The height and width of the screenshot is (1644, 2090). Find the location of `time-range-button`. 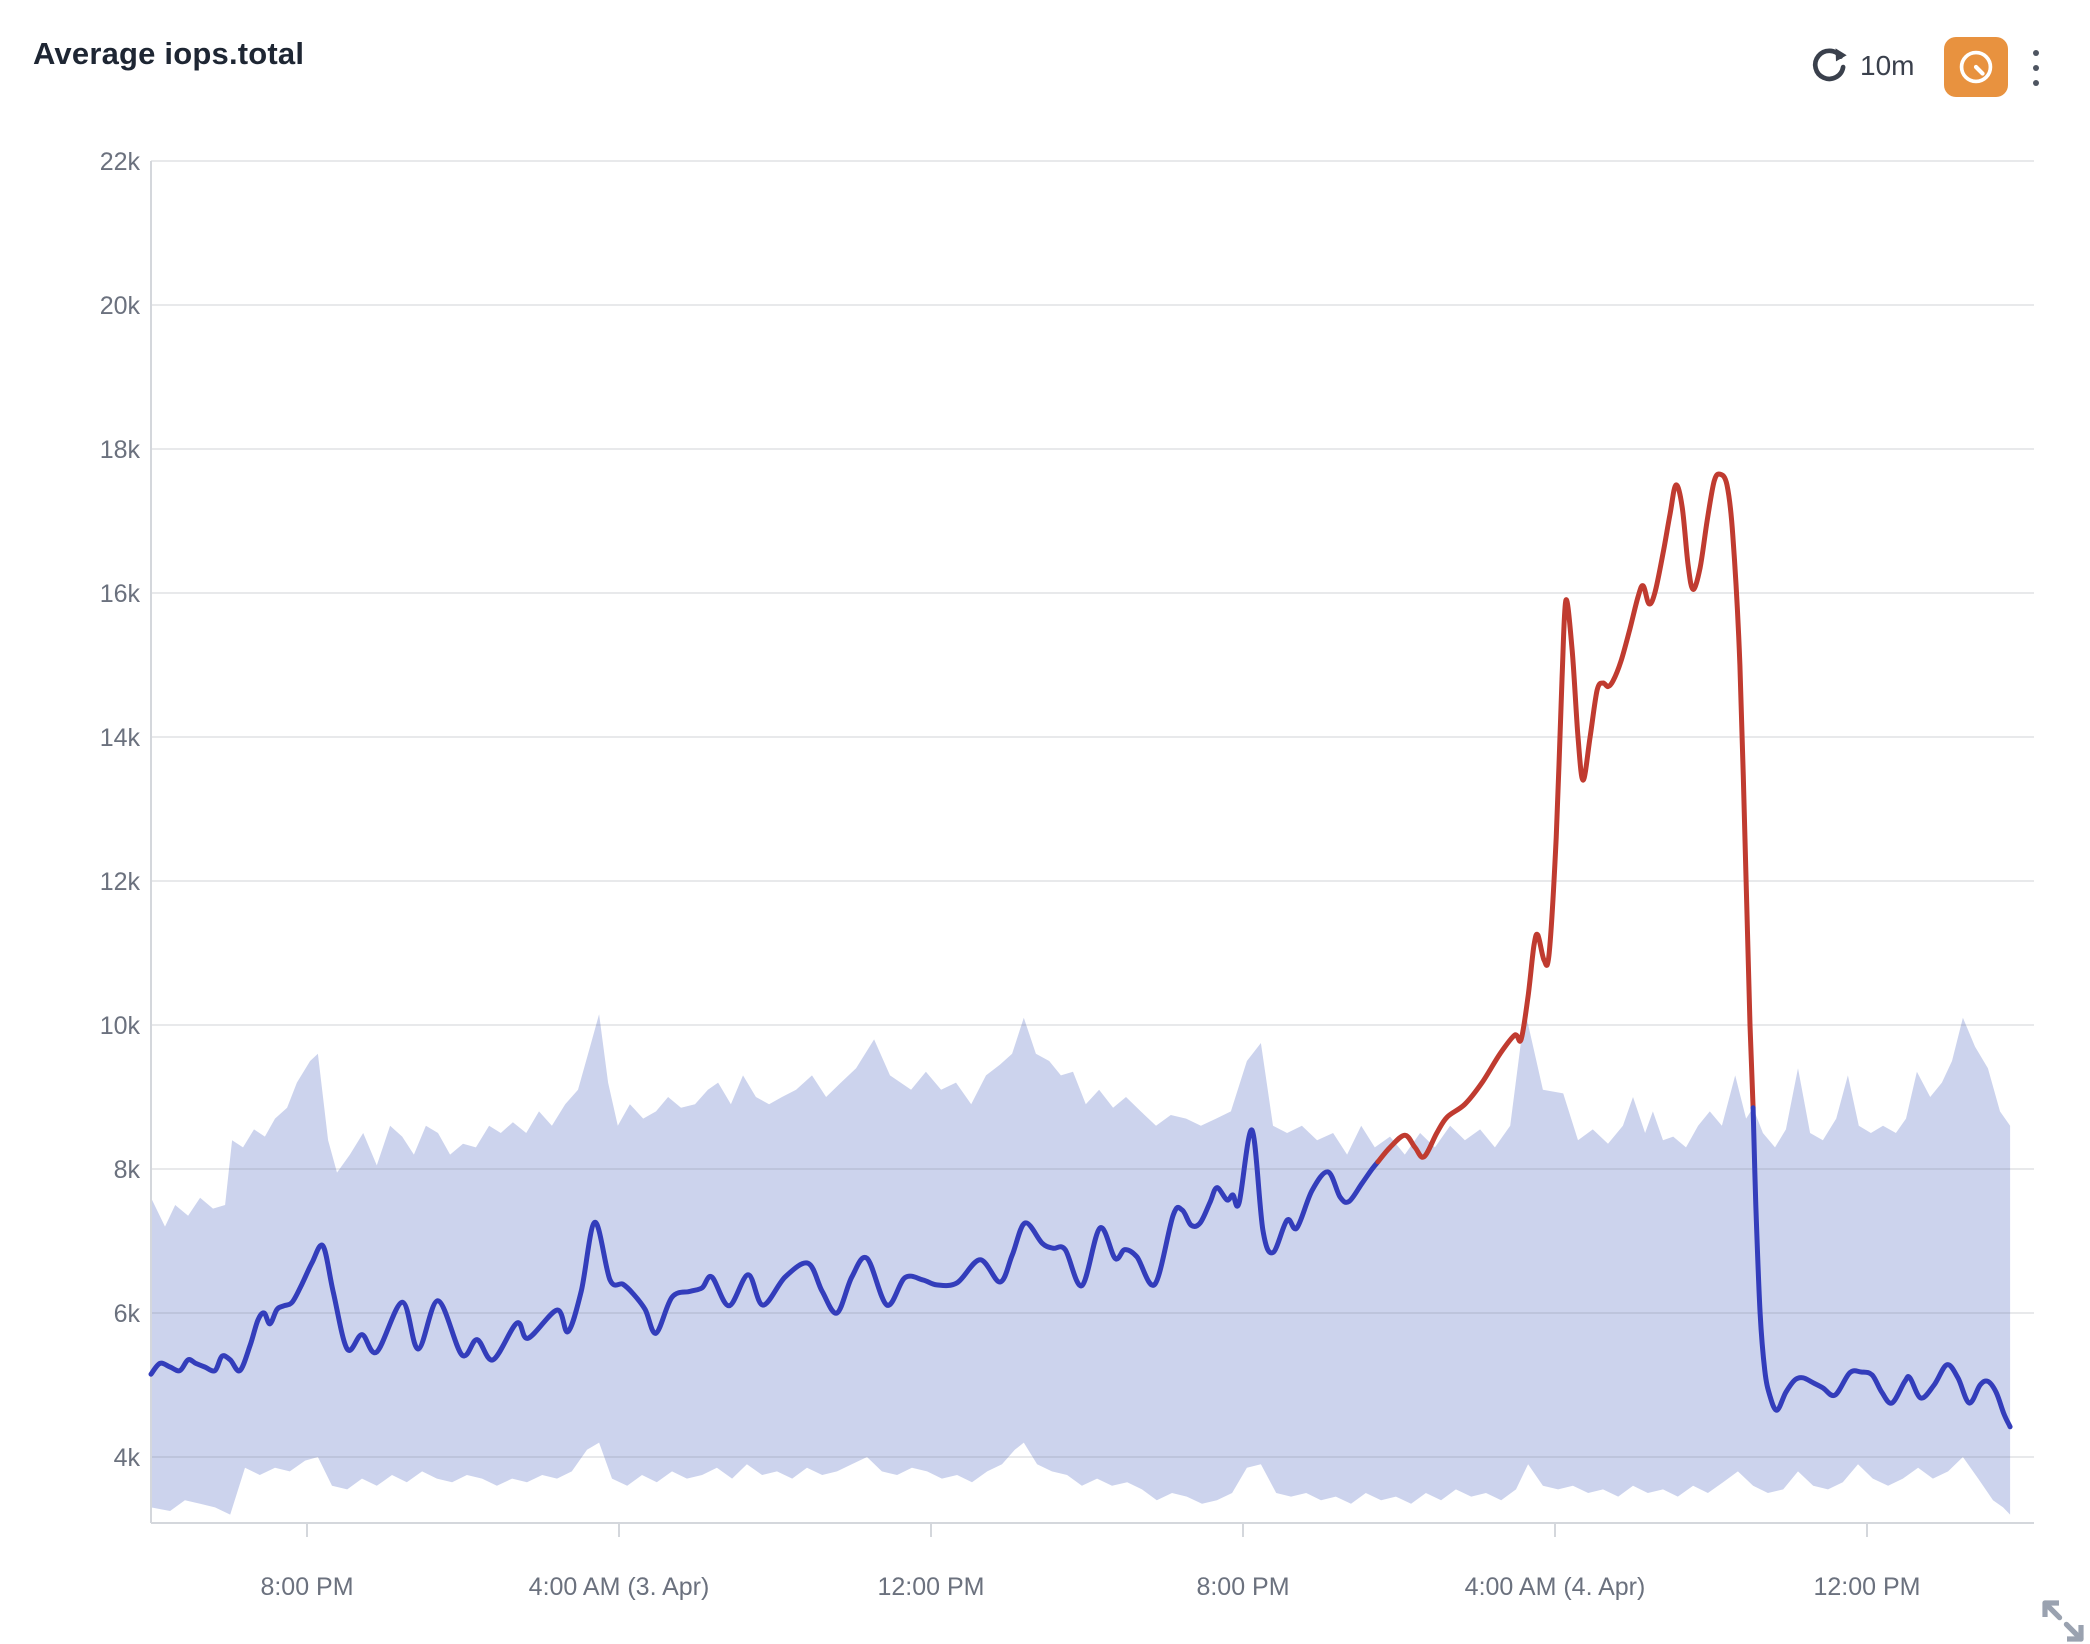

time-range-button is located at coordinates (1976, 67).